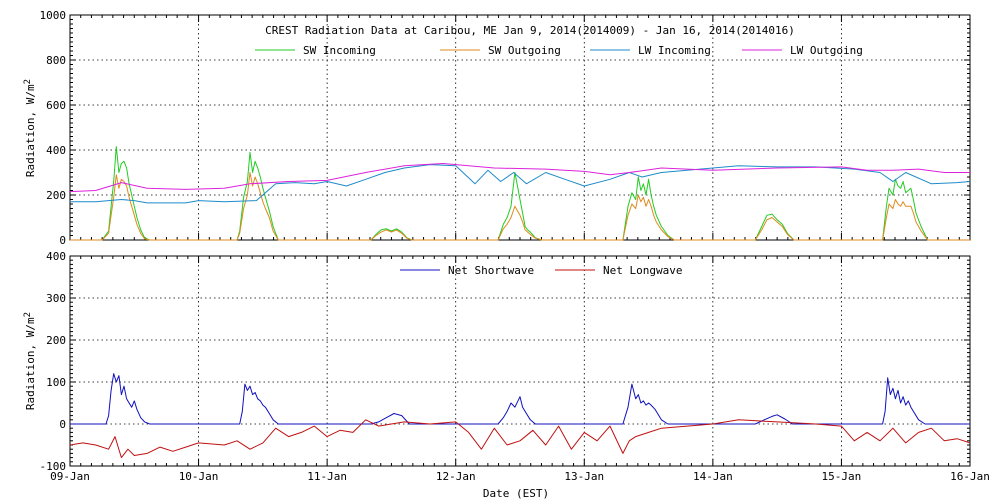  What do you see at coordinates (339, 50) in the screenshot?
I see `legend-label-sw-incoming: SW Incoming` at bounding box center [339, 50].